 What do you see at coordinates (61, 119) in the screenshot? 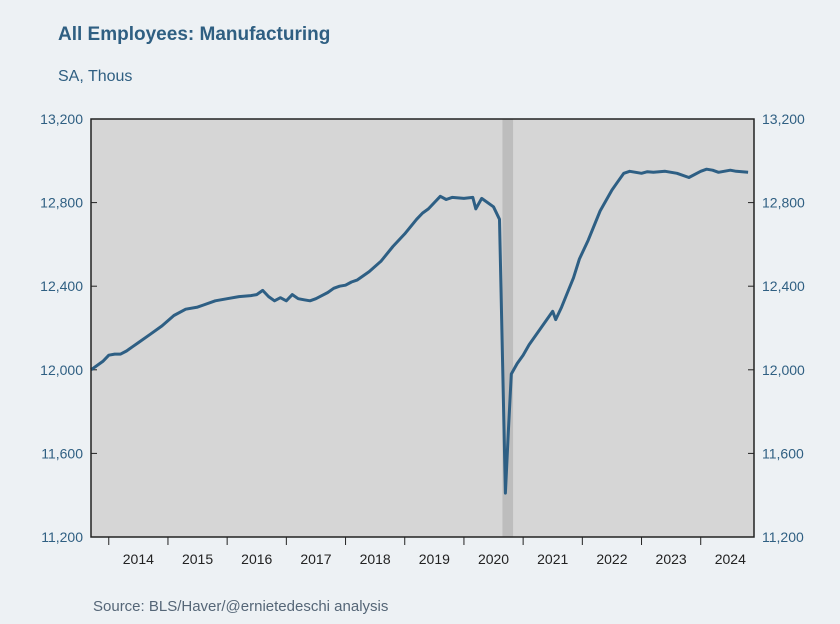
I see `y-tick-label-left: 13,200` at bounding box center [61, 119].